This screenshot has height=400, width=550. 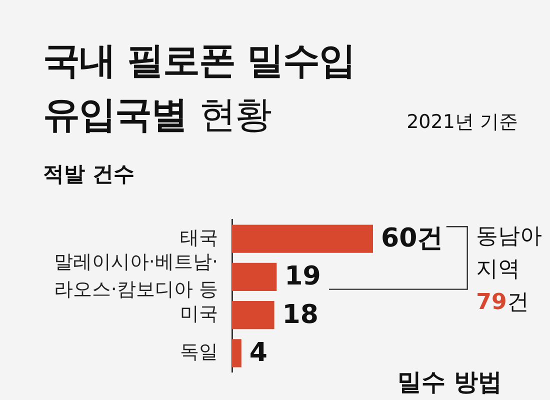 I want to click on text: 밀수 방법, so click(x=450, y=382).